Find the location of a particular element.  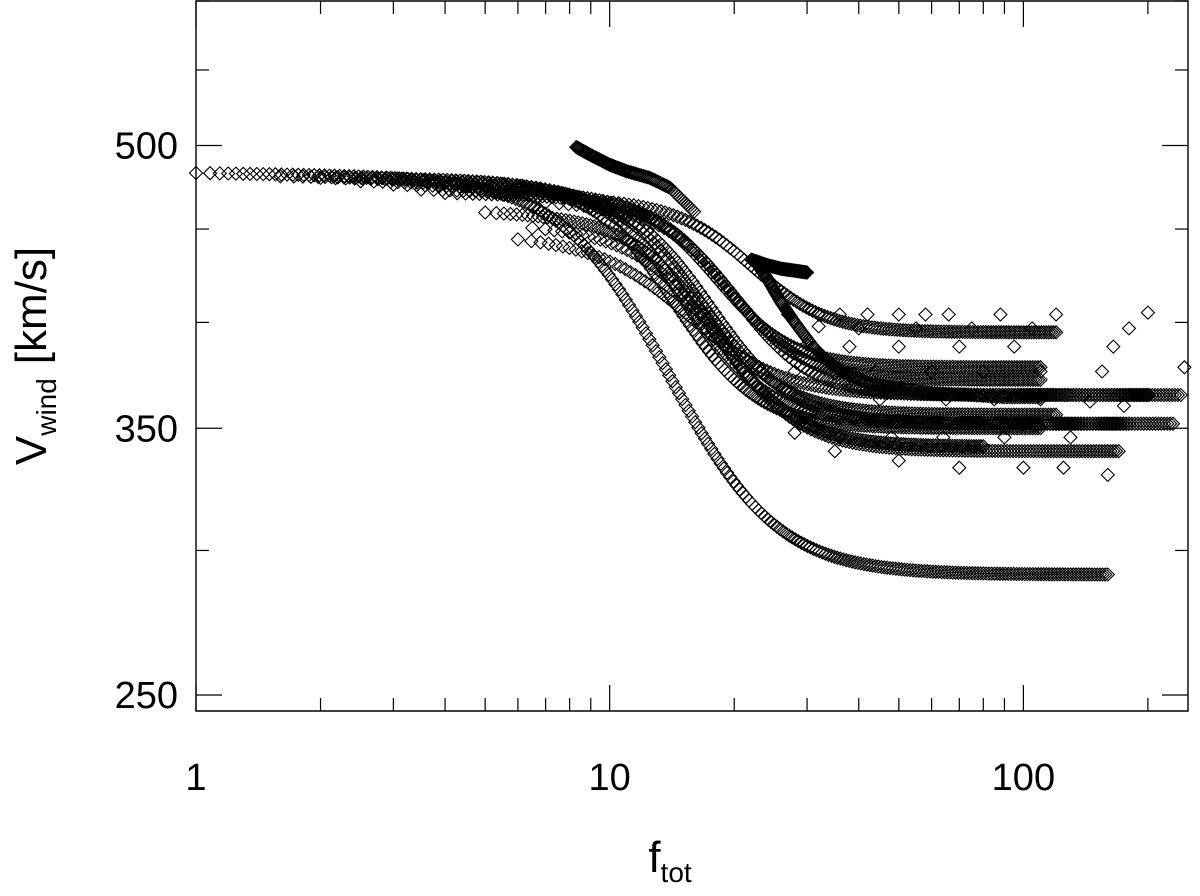

y-tick-label: 500 is located at coordinates (146, 147).